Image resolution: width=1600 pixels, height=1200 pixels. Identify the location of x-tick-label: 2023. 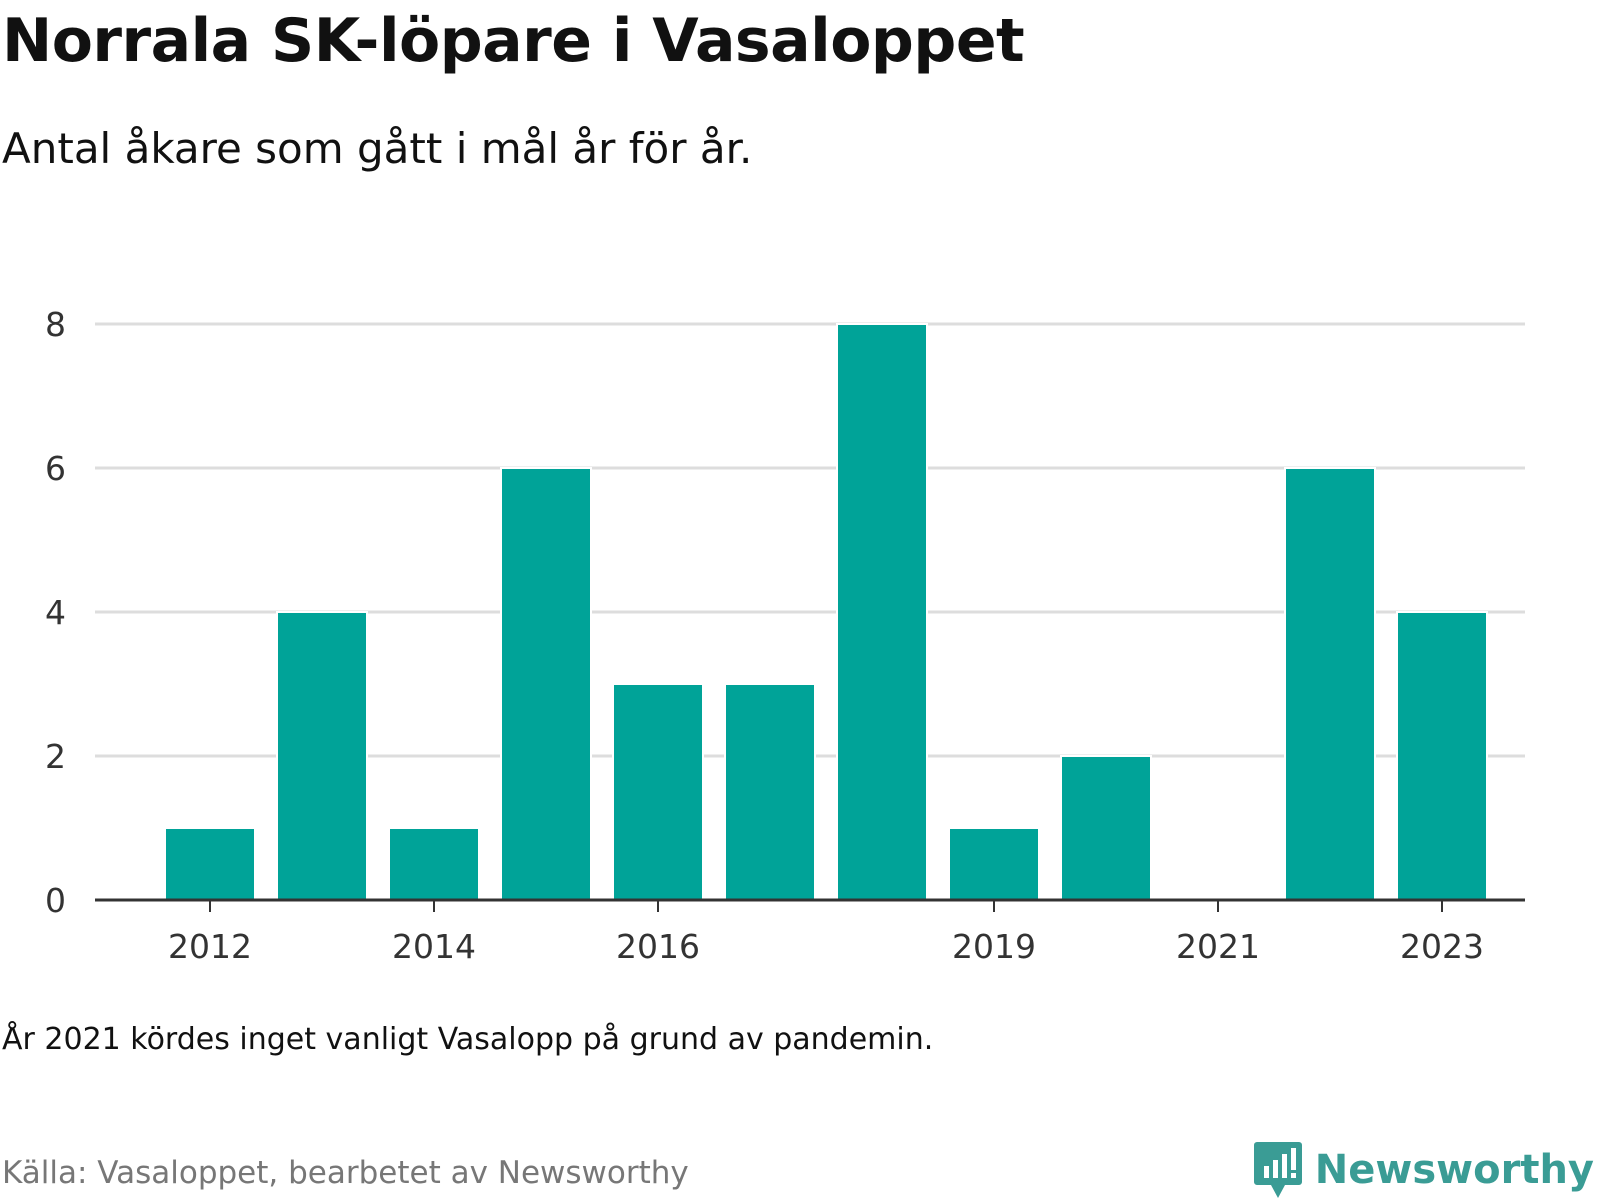
(1442, 946).